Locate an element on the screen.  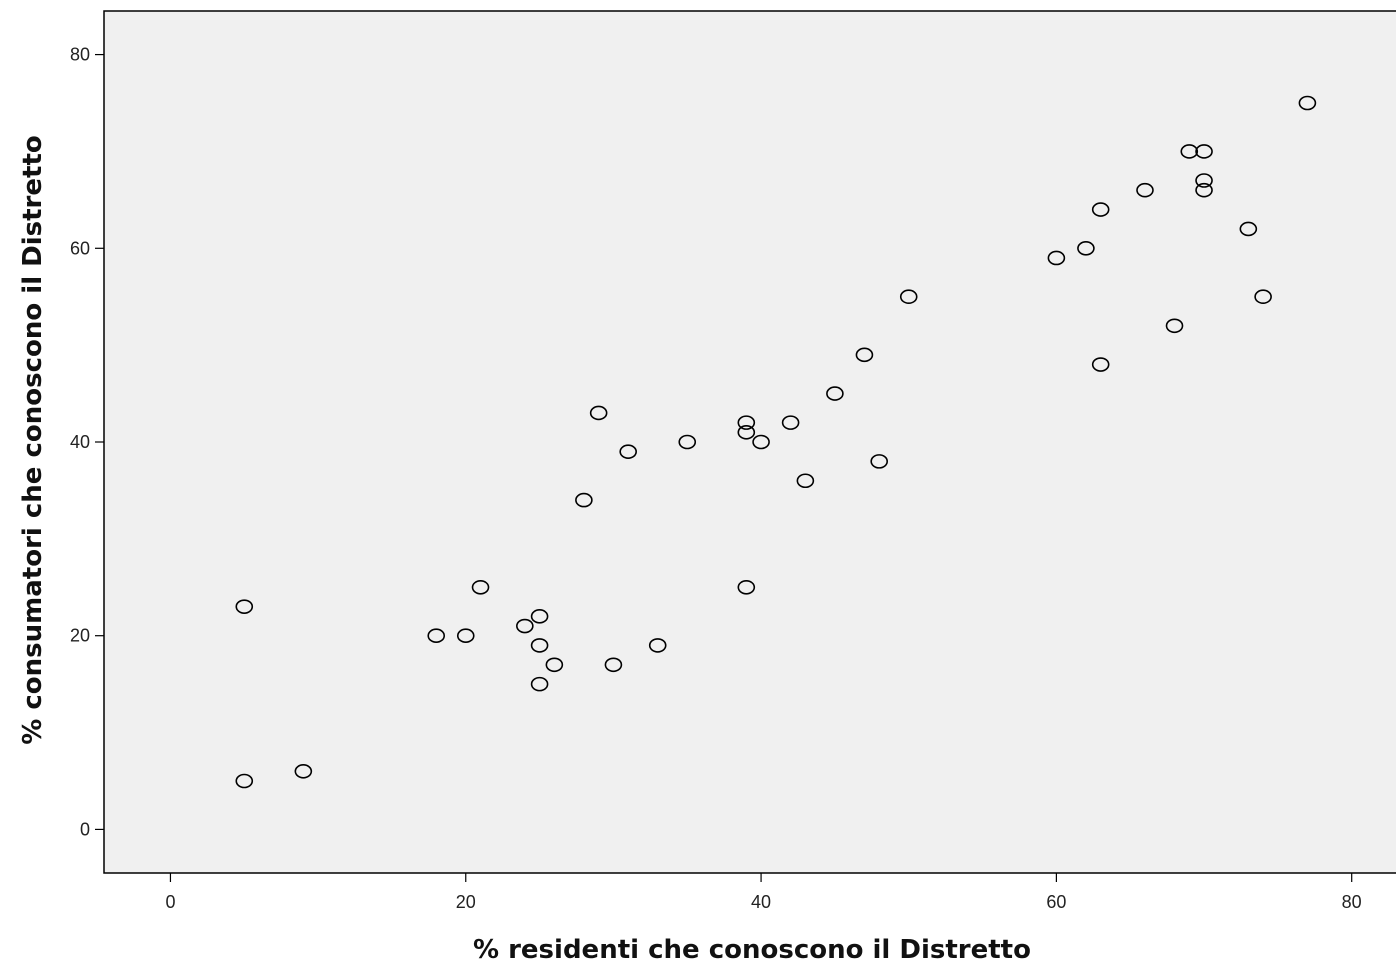
y-tick-label: 40 is located at coordinates (80, 442).